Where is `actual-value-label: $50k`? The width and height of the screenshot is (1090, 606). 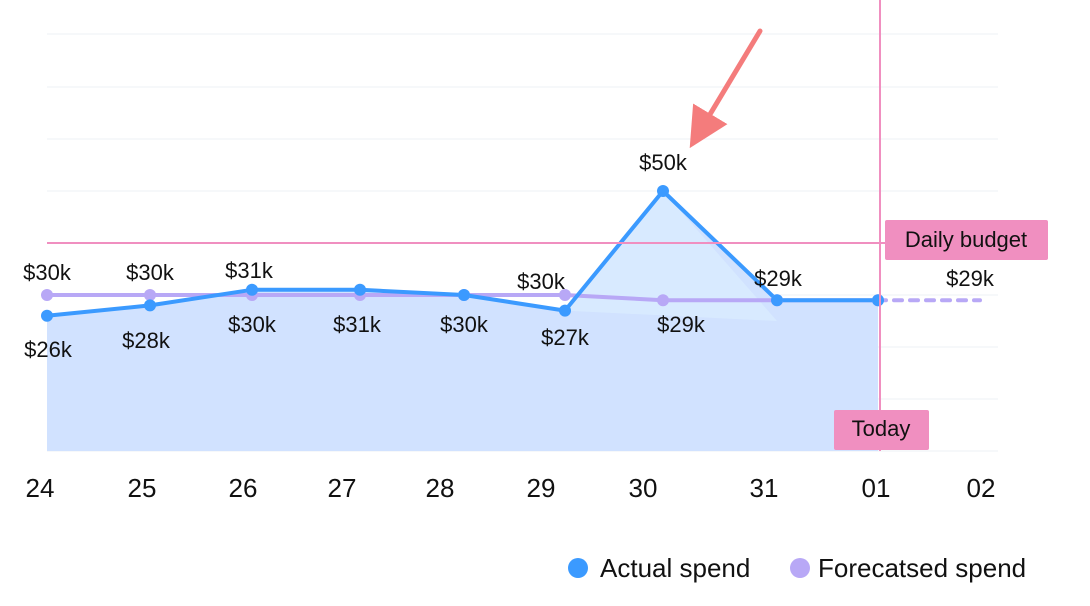
actual-value-label: $50k is located at coordinates (663, 162).